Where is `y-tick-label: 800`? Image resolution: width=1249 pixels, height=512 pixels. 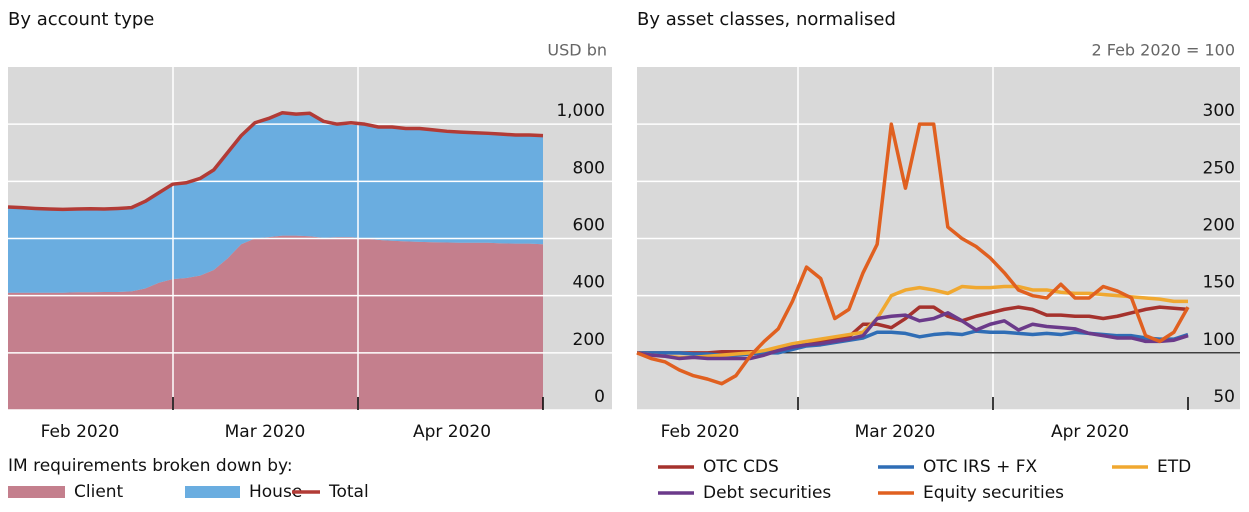
y-tick-label: 800 is located at coordinates (589, 168).